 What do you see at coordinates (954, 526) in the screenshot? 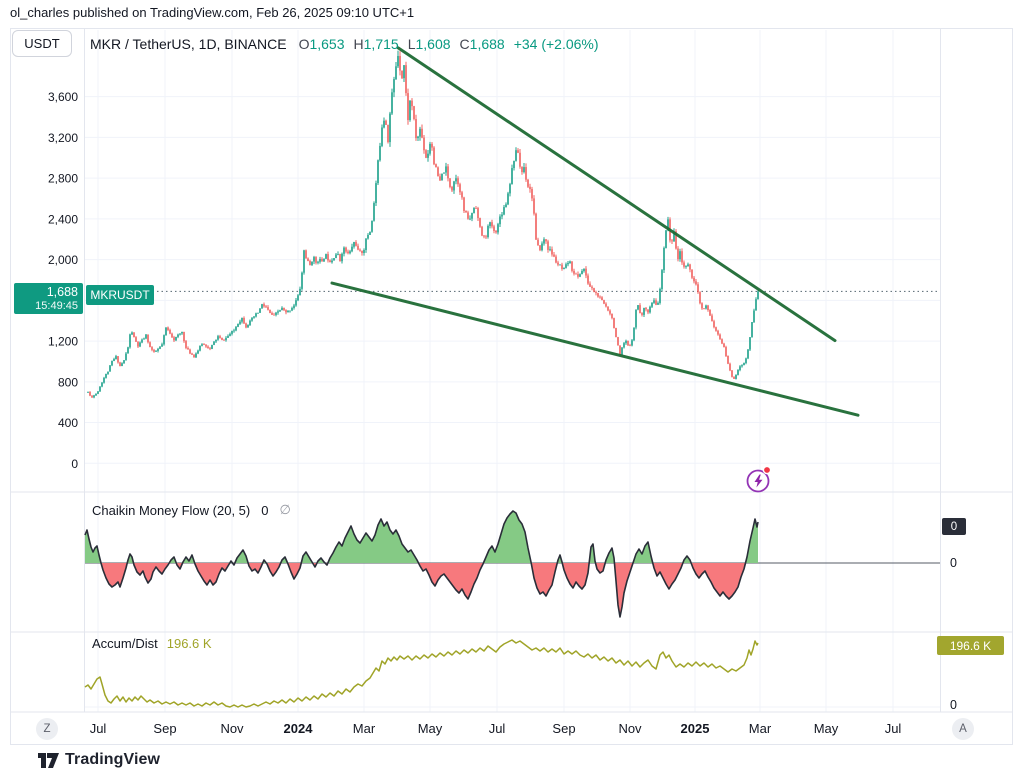
I see `cmf-value-badge: 0` at bounding box center [954, 526].